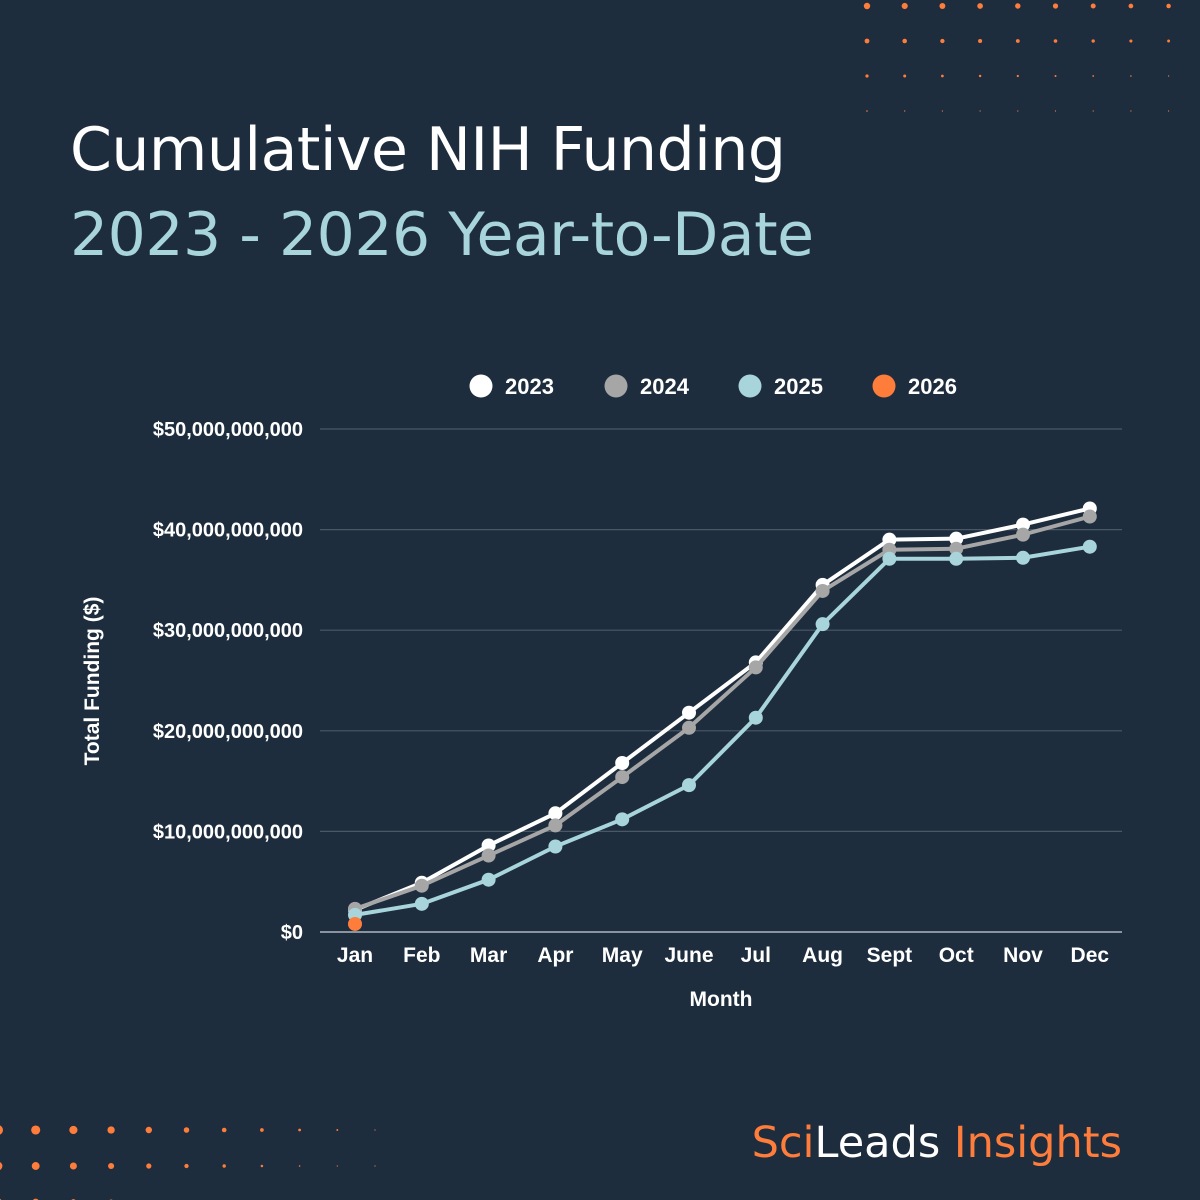 The width and height of the screenshot is (1200, 1200). Describe the element at coordinates (877, 1143) in the screenshot. I see `brand-part-leads: Leads` at that location.